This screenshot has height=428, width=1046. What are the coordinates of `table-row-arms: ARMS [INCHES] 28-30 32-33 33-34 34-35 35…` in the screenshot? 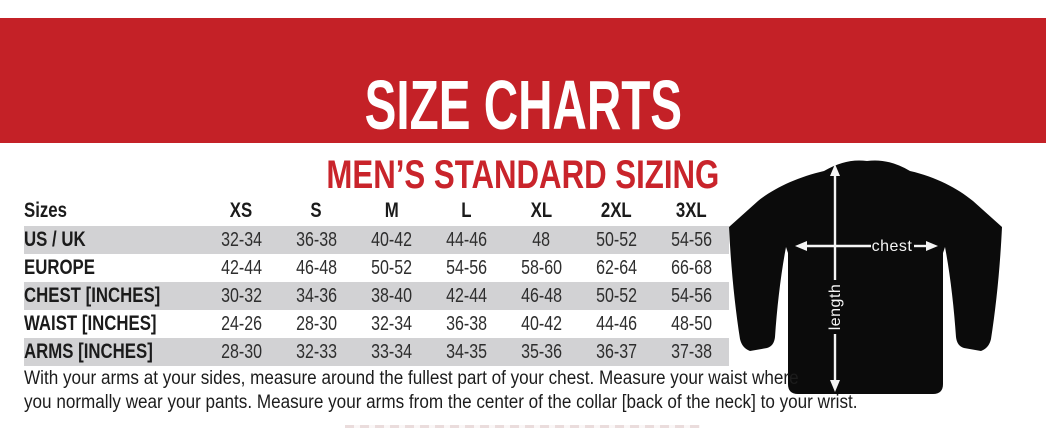 It's located at (376, 352).